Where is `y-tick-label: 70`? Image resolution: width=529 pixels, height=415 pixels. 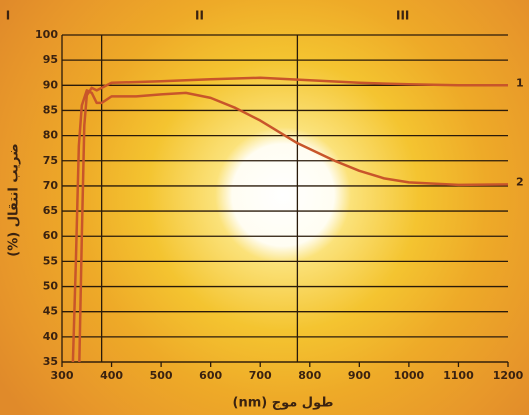
y-tick-label: 70 is located at coordinates (51, 185).